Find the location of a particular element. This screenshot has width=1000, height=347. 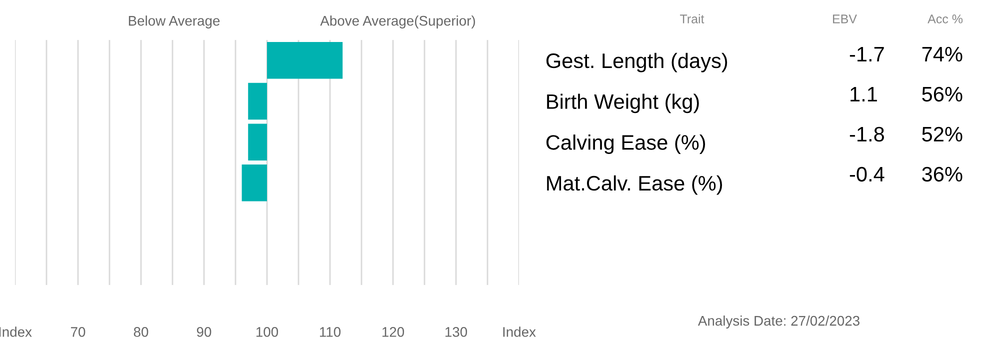

text: 36% is located at coordinates (942, 174).